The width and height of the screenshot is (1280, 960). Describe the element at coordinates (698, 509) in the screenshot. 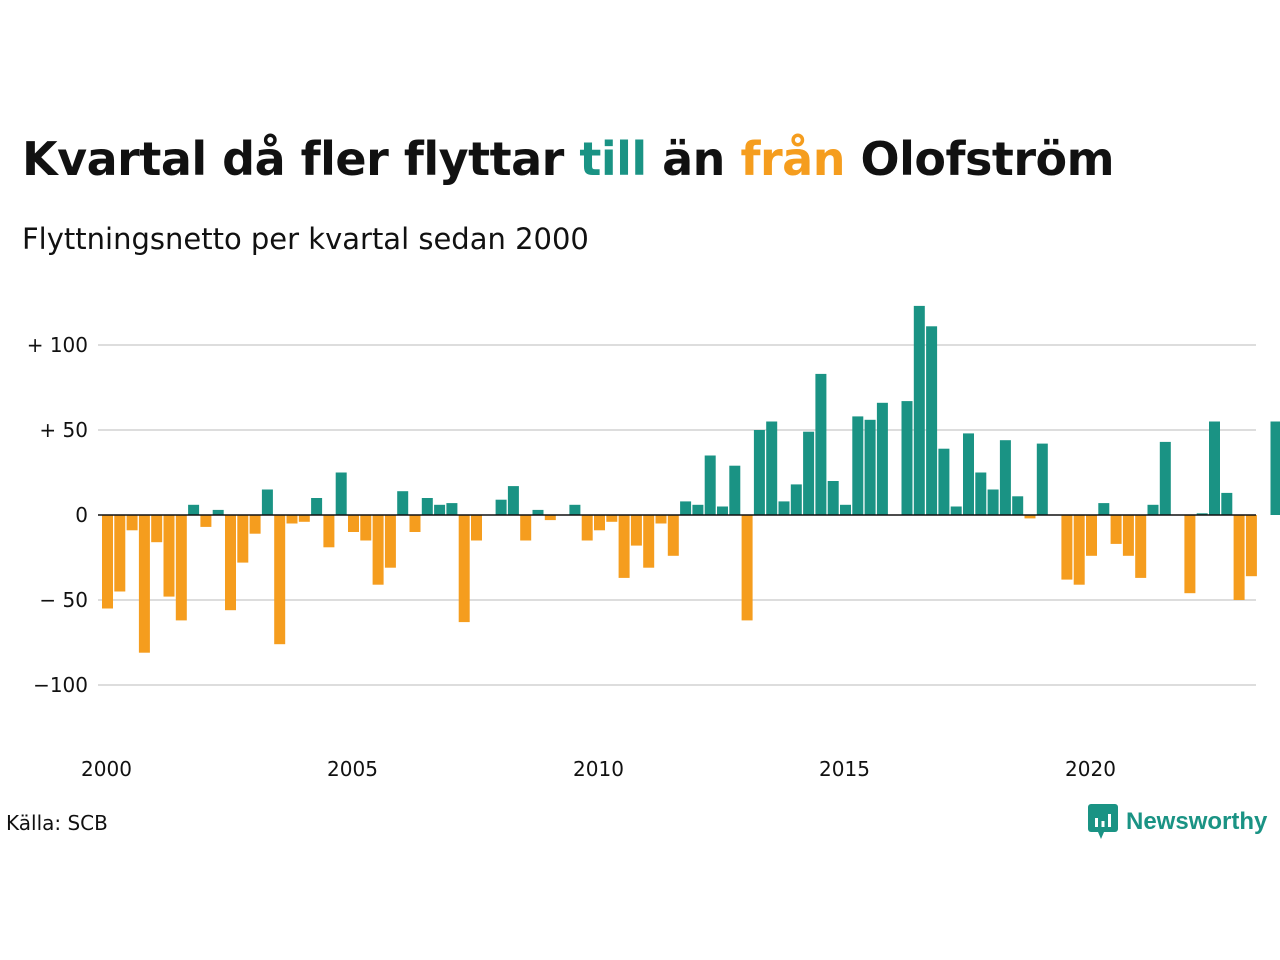

I see `bar-2012-q1` at that location.